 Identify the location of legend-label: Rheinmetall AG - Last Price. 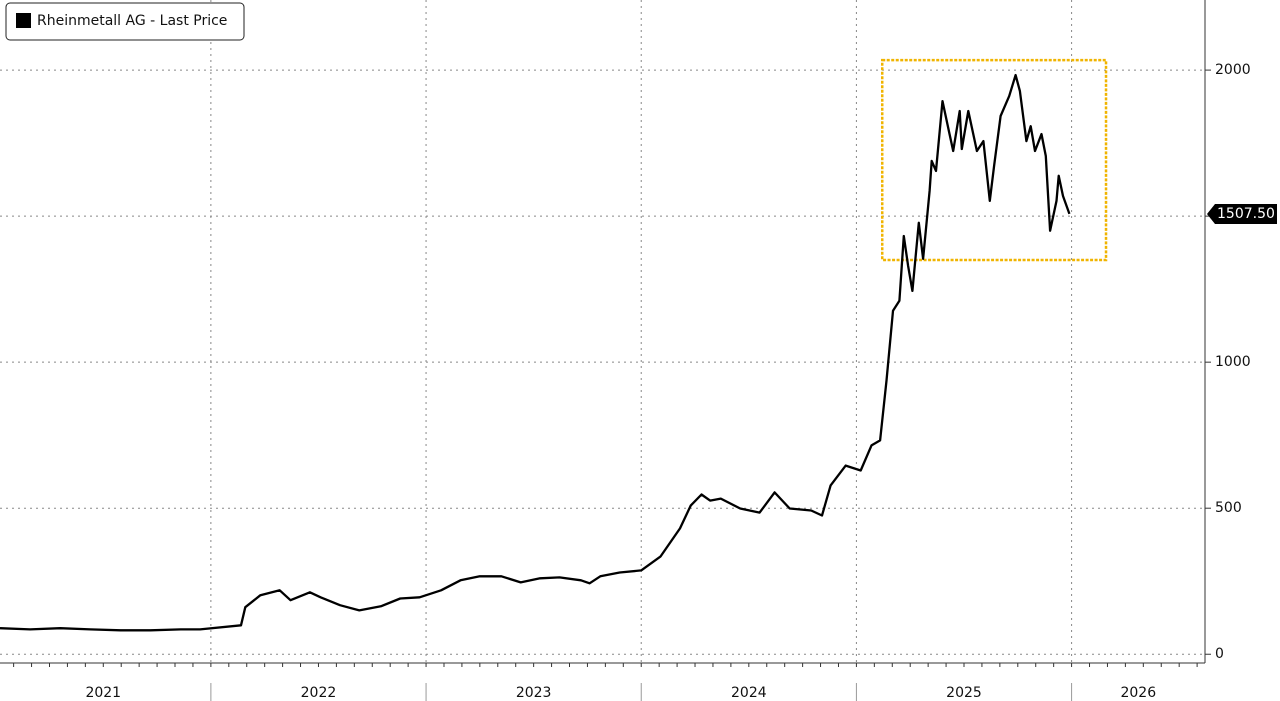
(132, 21).